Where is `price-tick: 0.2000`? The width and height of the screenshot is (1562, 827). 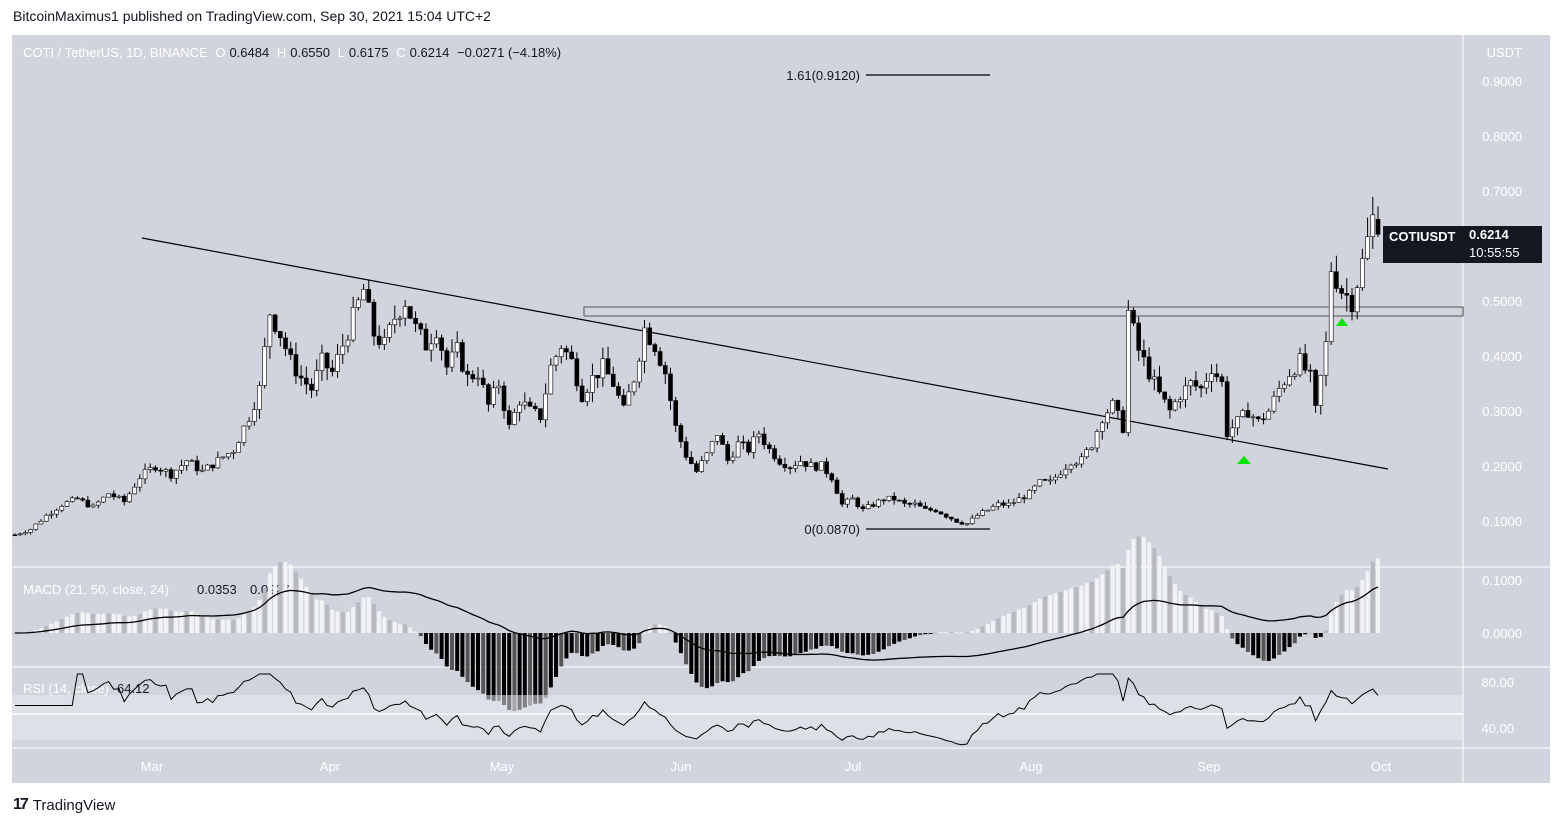
price-tick: 0.2000 is located at coordinates (1502, 466).